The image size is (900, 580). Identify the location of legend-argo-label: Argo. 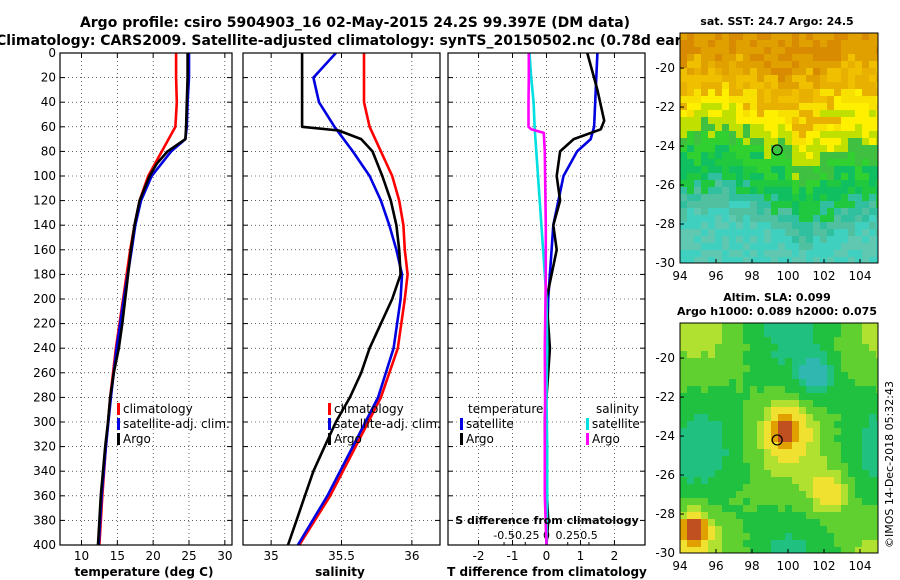
(137, 439).